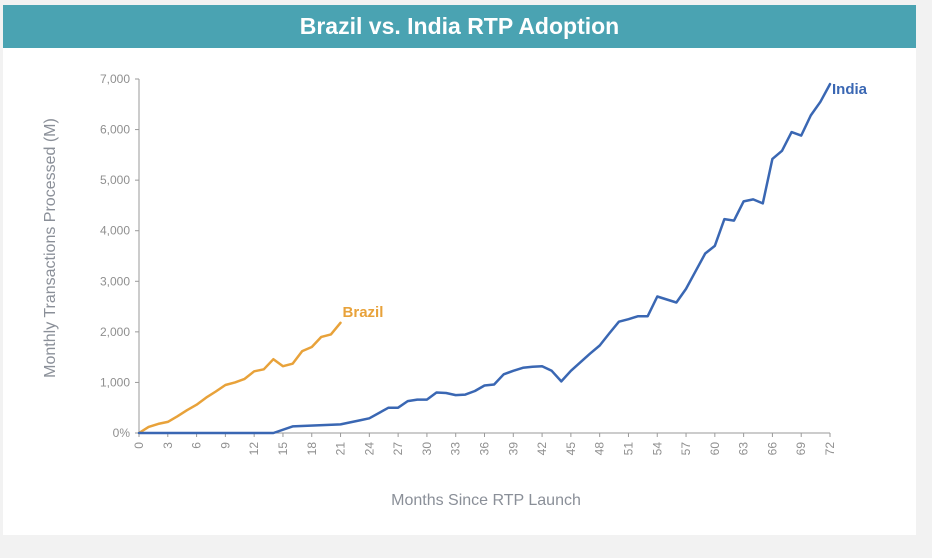 Image resolution: width=932 pixels, height=558 pixels. I want to click on x-tick-label: 6, so click(197, 445).